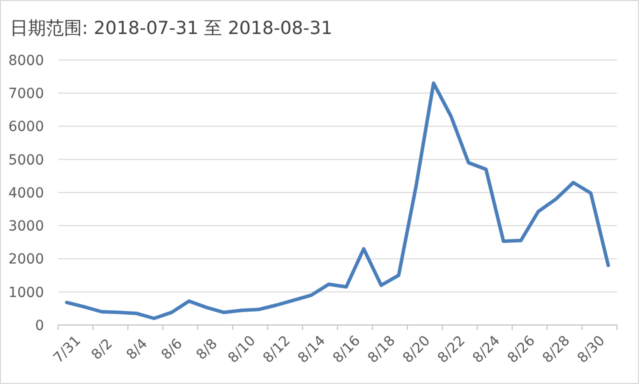 The height and width of the screenshot is (384, 639). Describe the element at coordinates (26, 292) in the screenshot. I see `y-tick-label: 1000` at that location.